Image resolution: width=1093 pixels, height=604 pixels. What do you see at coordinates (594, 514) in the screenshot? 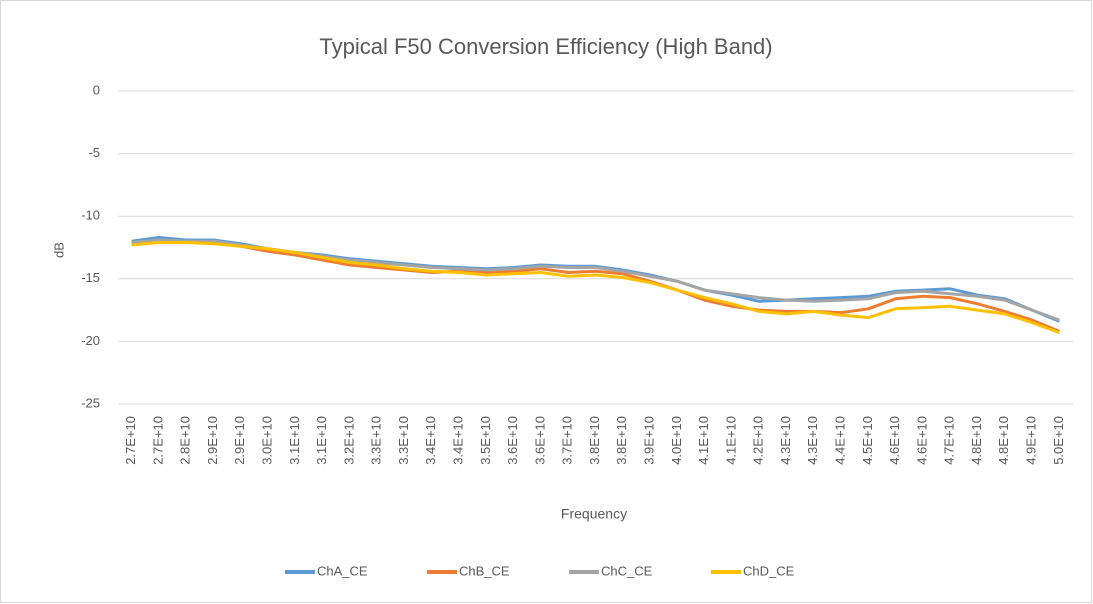
I see `x-axis-label: Frequency` at bounding box center [594, 514].